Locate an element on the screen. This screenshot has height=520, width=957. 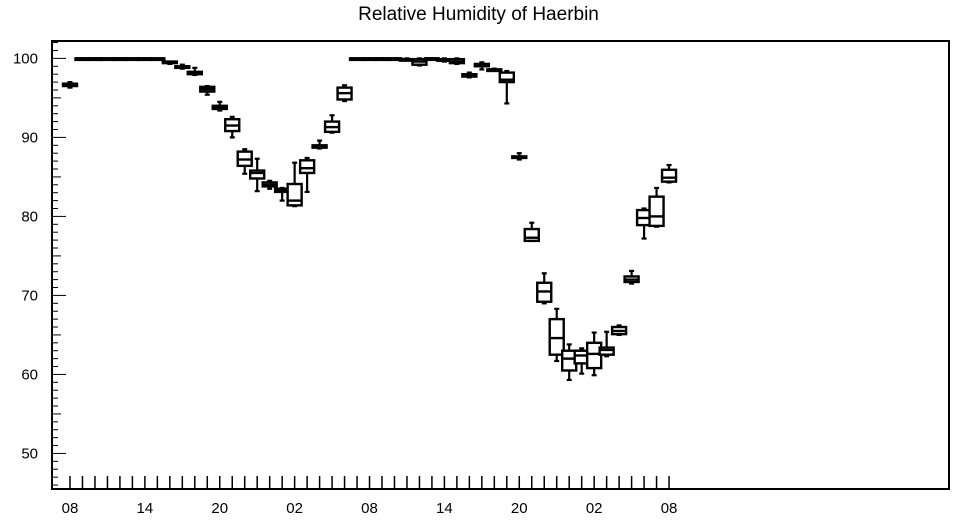
y-tick-label: 100 is located at coordinates (25, 58).